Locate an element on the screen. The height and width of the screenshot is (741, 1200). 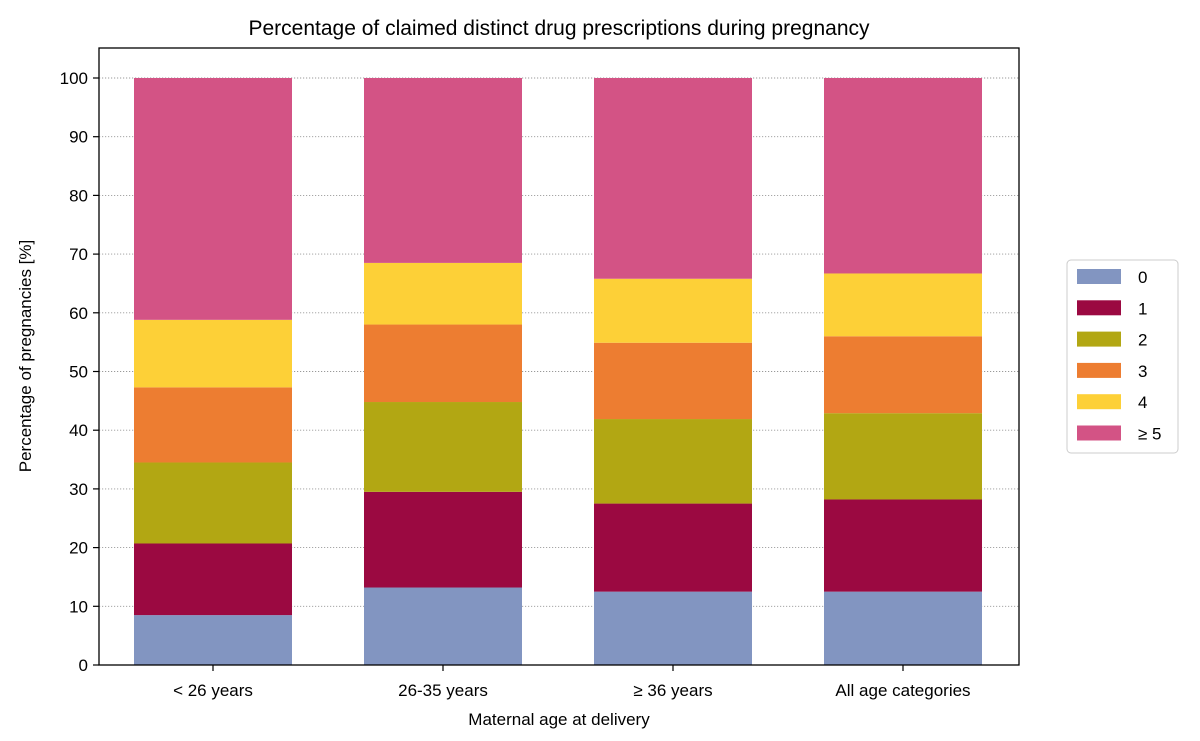
y-tick-label: 80 is located at coordinates (78, 195).